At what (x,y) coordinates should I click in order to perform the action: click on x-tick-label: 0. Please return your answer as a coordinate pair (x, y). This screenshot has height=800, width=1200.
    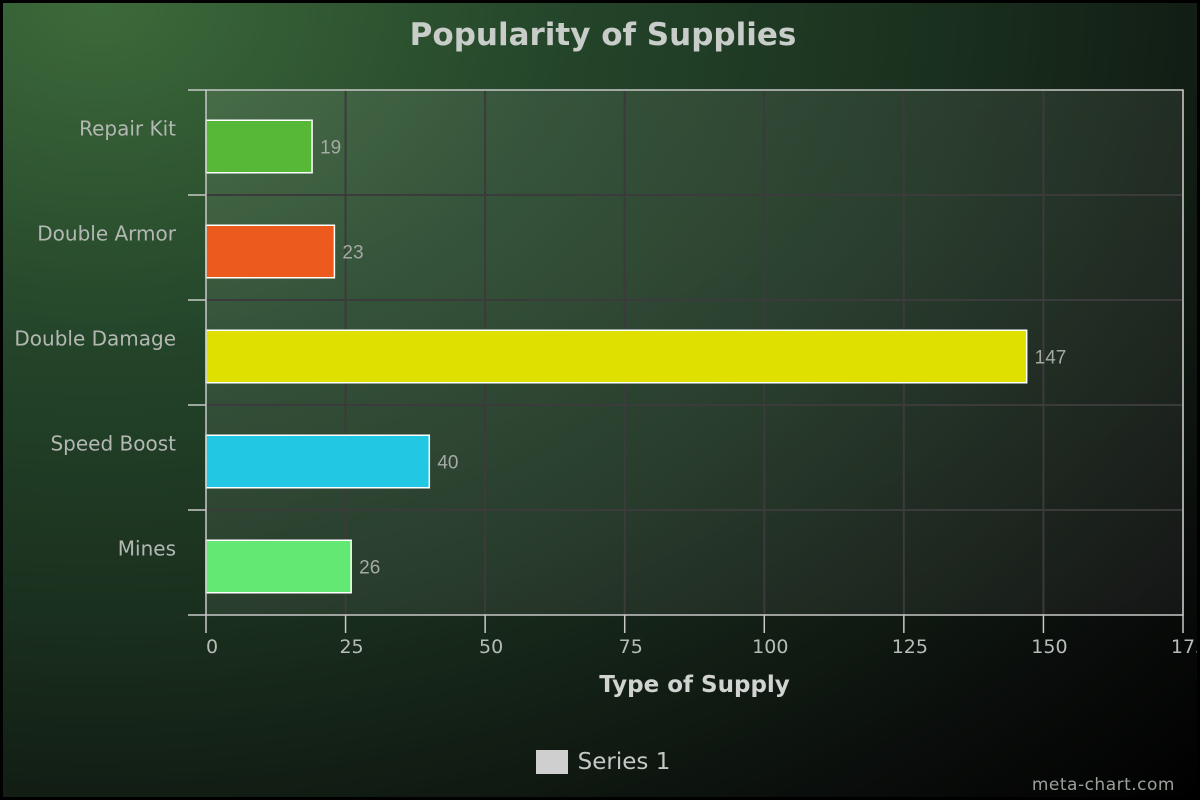
    Looking at the image, I should click on (212, 647).